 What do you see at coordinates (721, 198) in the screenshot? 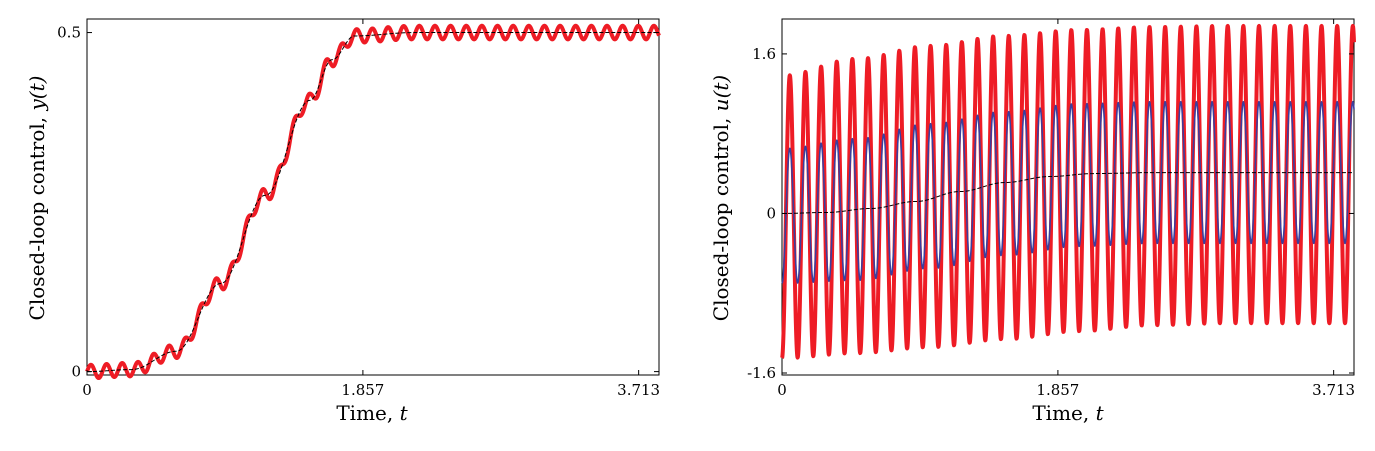
I see `y-axis-label: Closed-loop control, u(t)` at bounding box center [721, 198].